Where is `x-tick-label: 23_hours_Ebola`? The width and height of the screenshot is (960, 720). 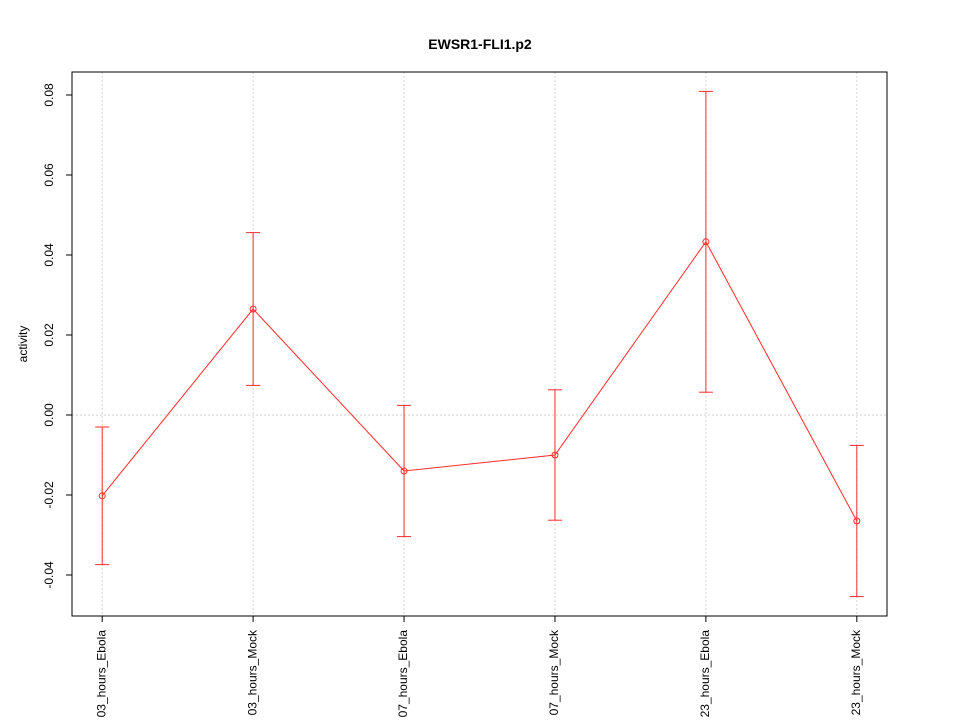 x-tick-label: 23_hours_Ebola is located at coordinates (705, 674).